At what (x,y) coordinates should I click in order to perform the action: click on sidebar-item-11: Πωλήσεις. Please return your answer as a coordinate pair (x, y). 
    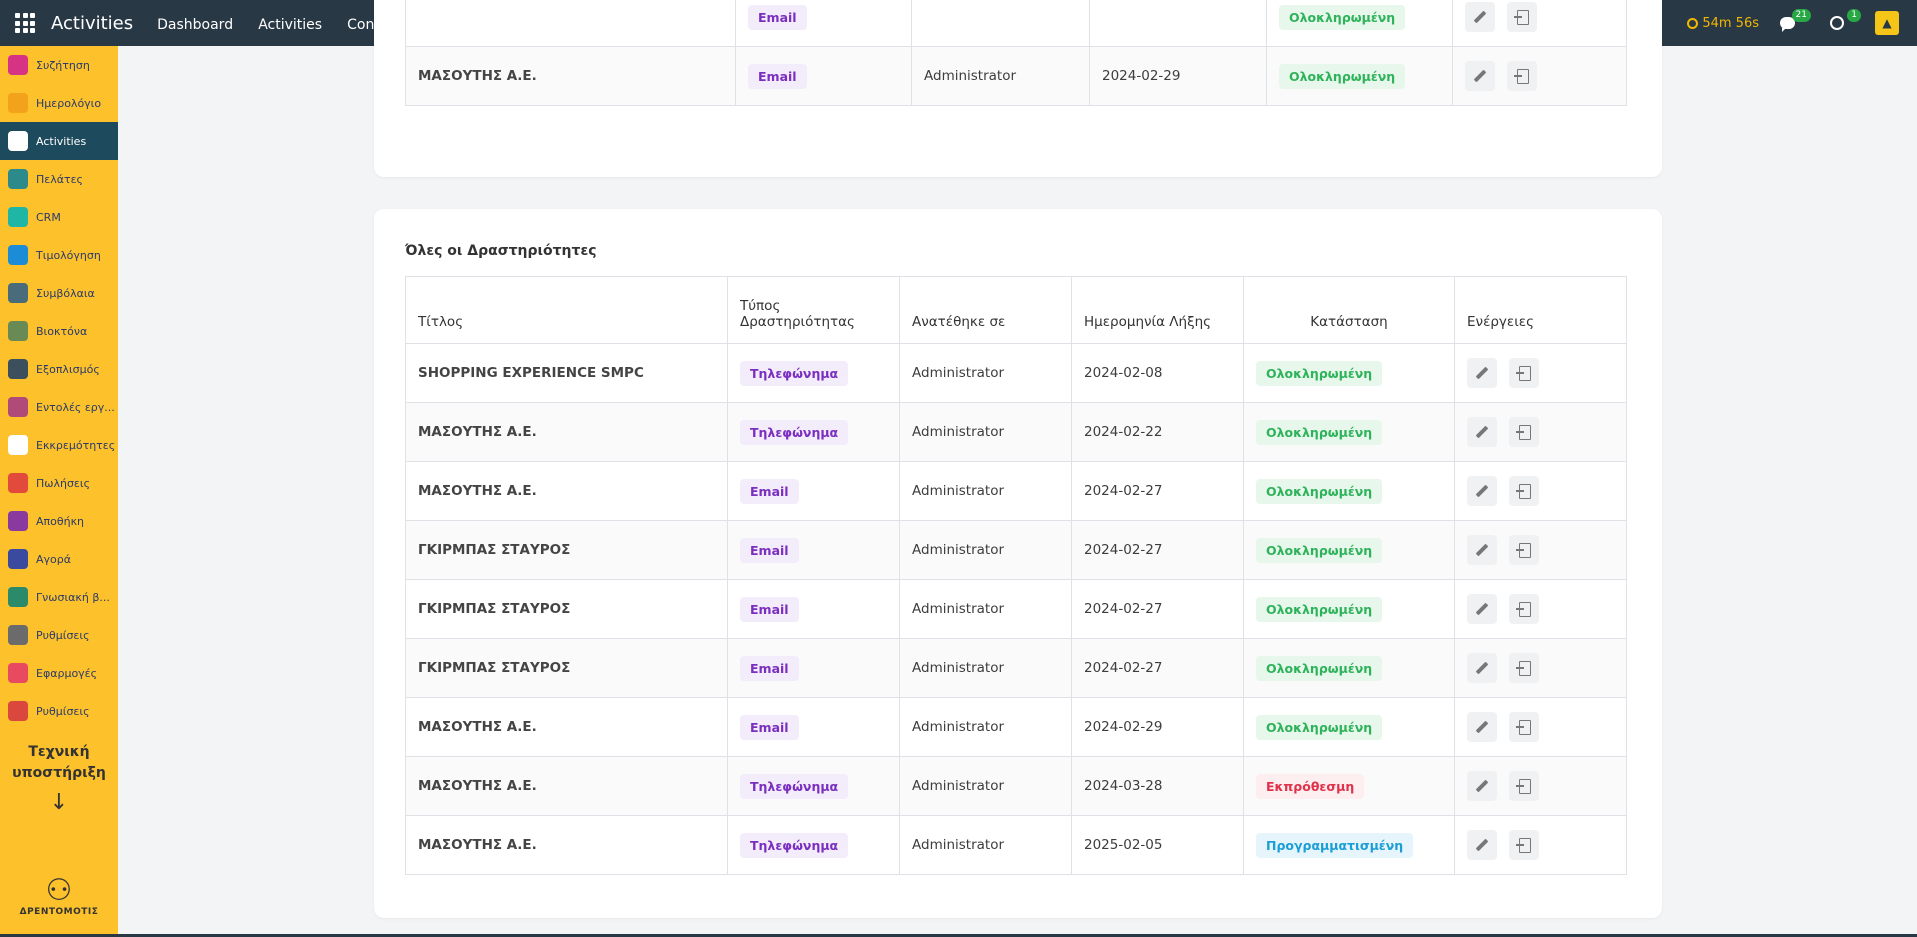
    Looking at the image, I should click on (59, 483).